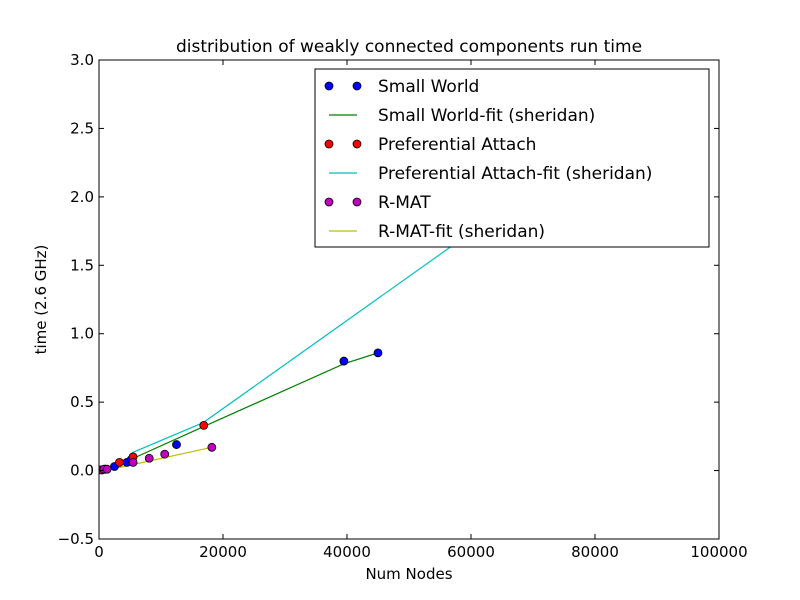  Describe the element at coordinates (515, 174) in the screenshot. I see `legend-label-3: Preferential Attach-fit (sheridan)` at that location.